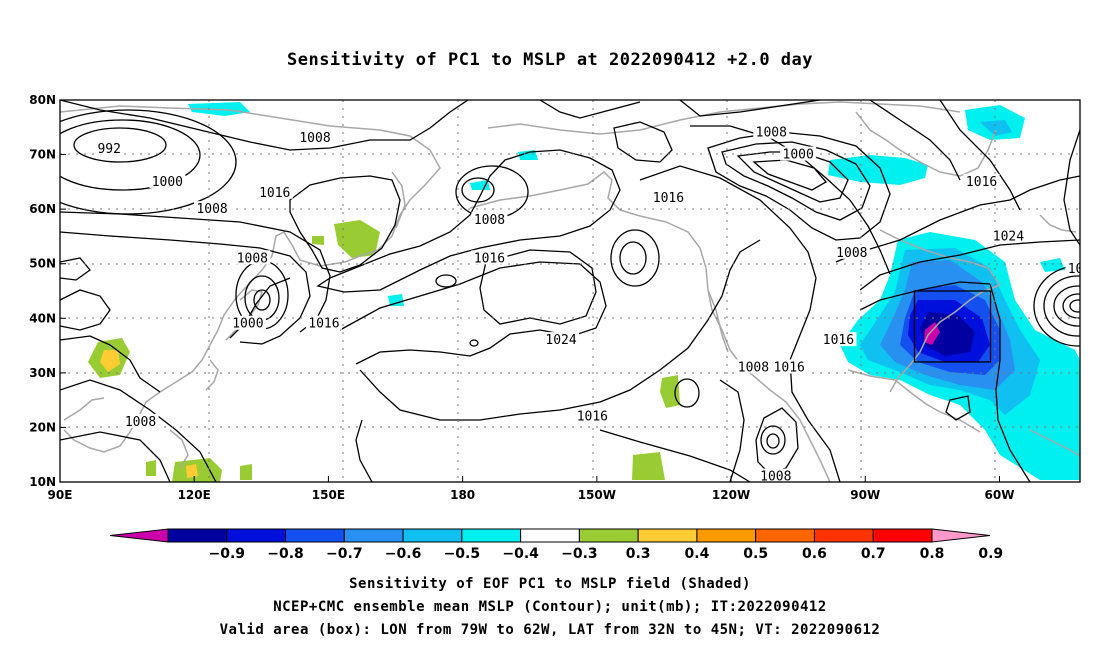 The image size is (1100, 650). I want to click on colorbar-label: −0.3, so click(579, 554).